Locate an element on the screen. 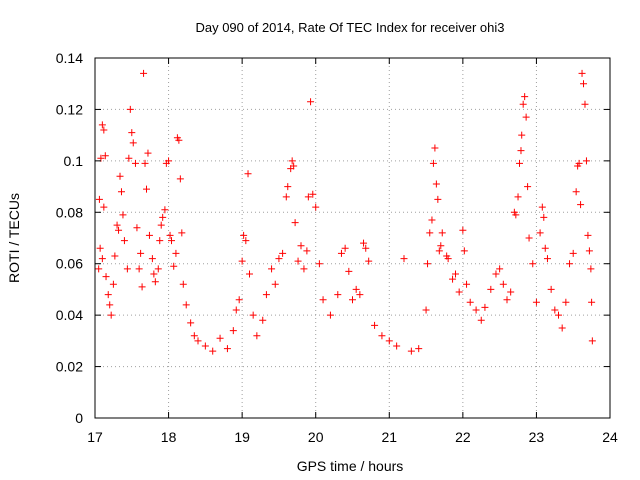  x-tick-label: 19 is located at coordinates (242, 437).